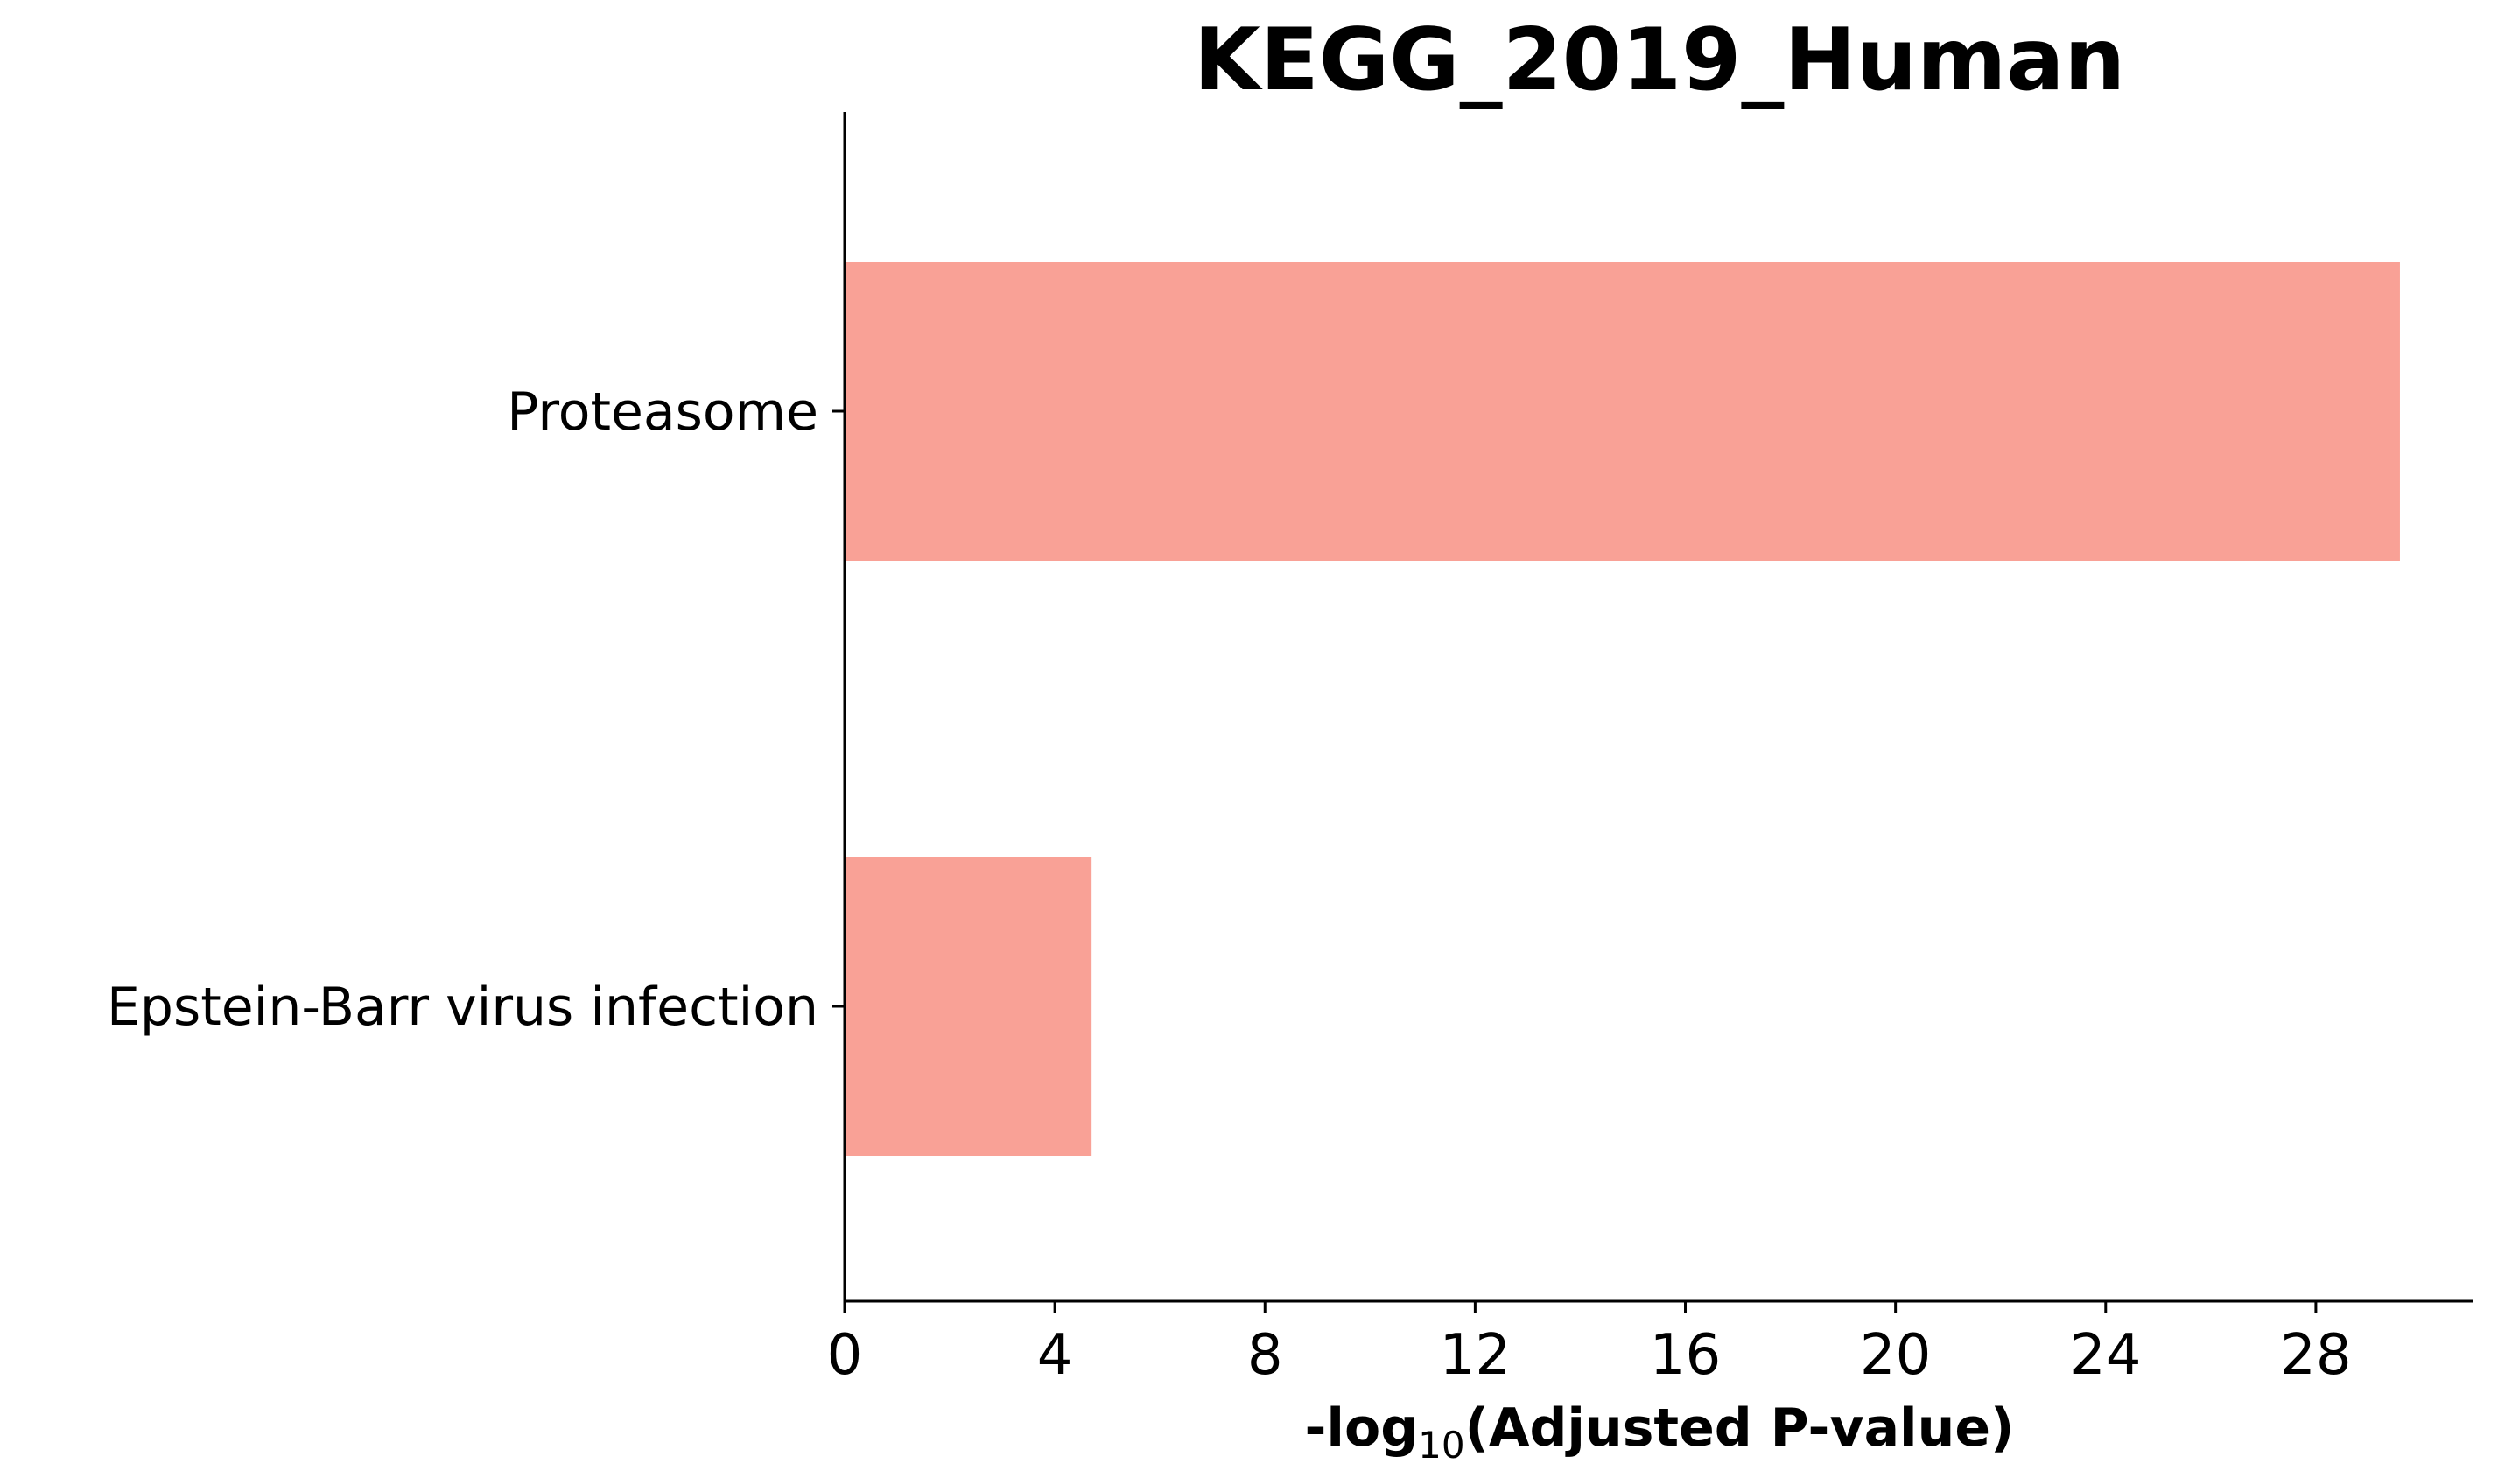 The image size is (2498, 1484). I want to click on x-tick-label: 16, so click(1685, 1355).